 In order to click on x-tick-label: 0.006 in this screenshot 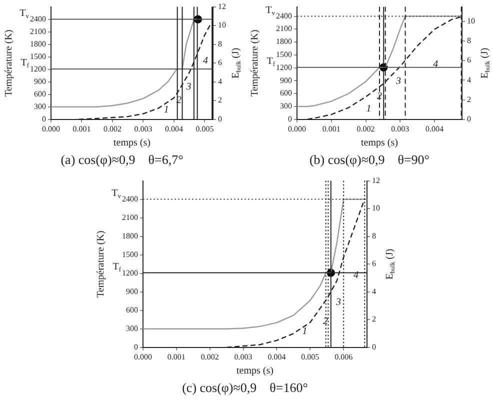, I will do `click(343, 357)`.